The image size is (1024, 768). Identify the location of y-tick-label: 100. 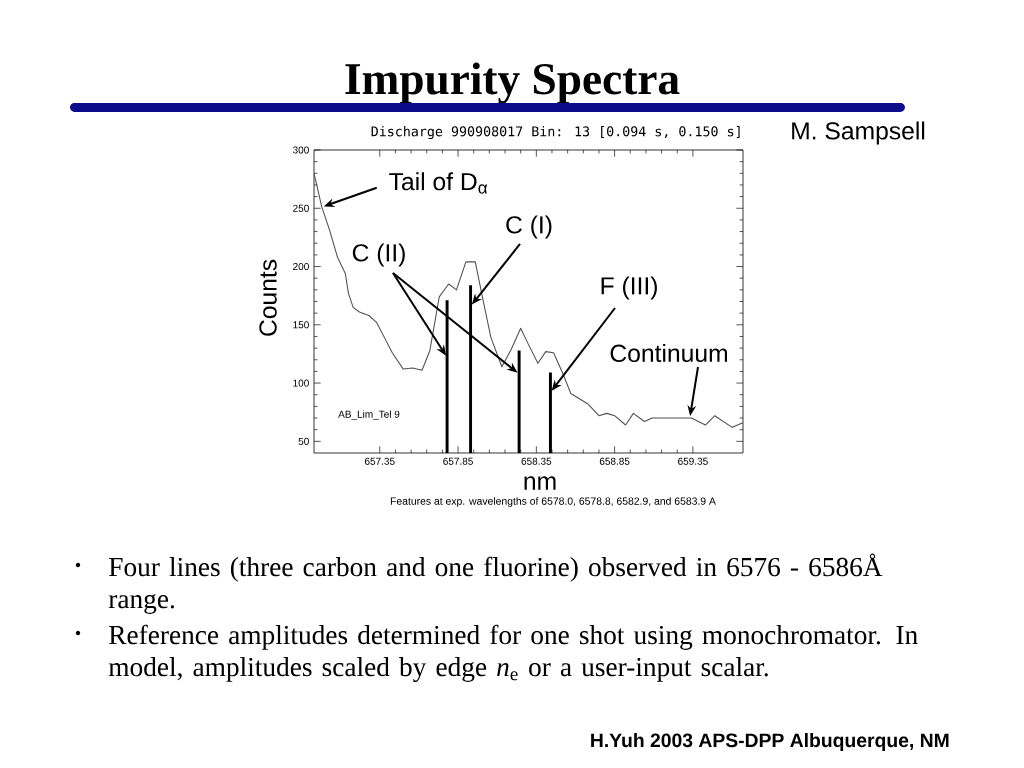
(301, 383).